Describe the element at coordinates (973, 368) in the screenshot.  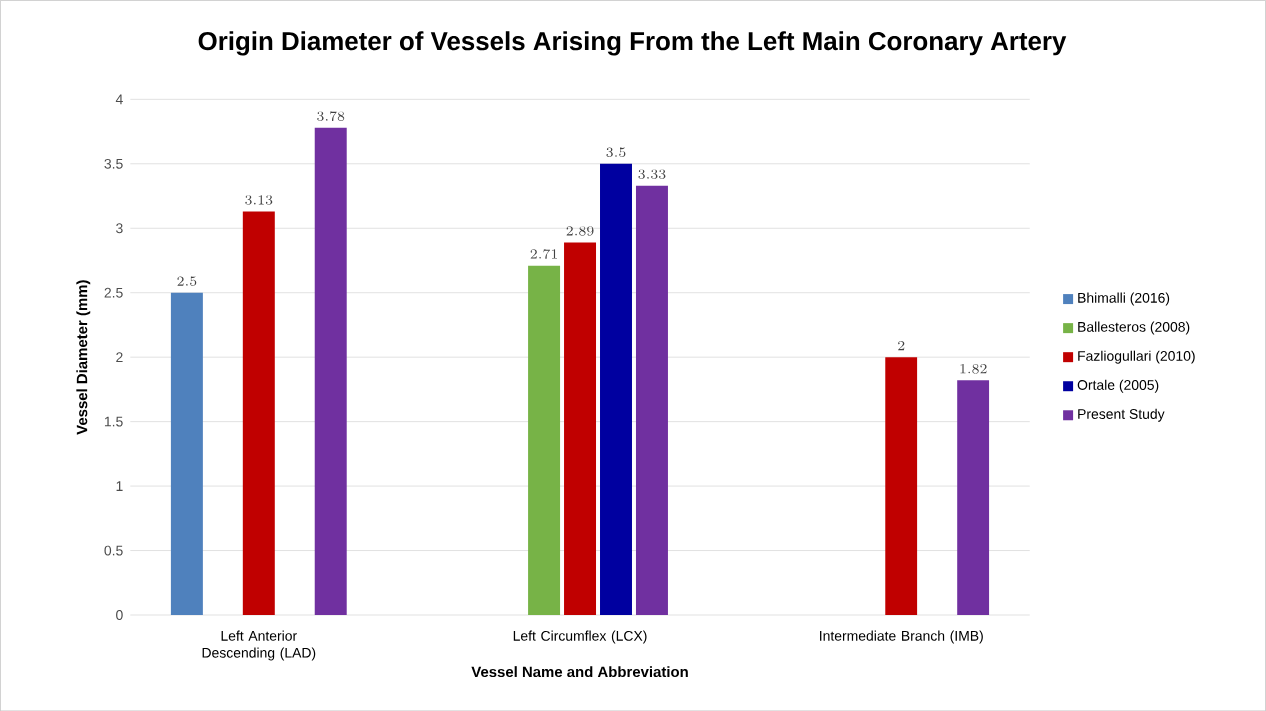
I see `data-label: 1 . 82` at that location.